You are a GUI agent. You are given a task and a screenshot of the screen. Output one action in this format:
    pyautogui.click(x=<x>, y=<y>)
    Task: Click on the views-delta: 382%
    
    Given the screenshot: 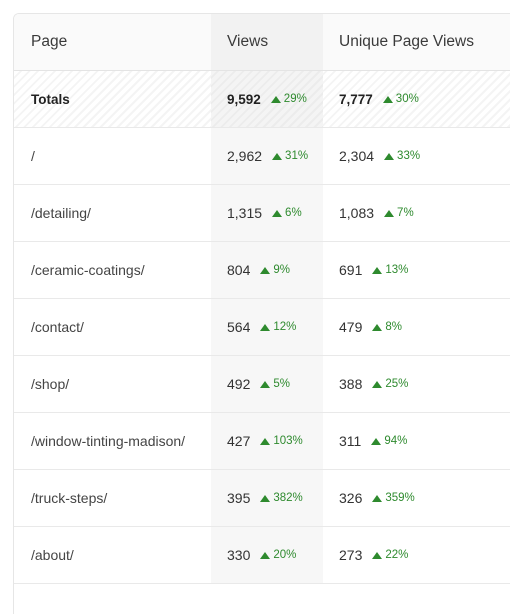 What is the action you would take?
    pyautogui.click(x=281, y=498)
    